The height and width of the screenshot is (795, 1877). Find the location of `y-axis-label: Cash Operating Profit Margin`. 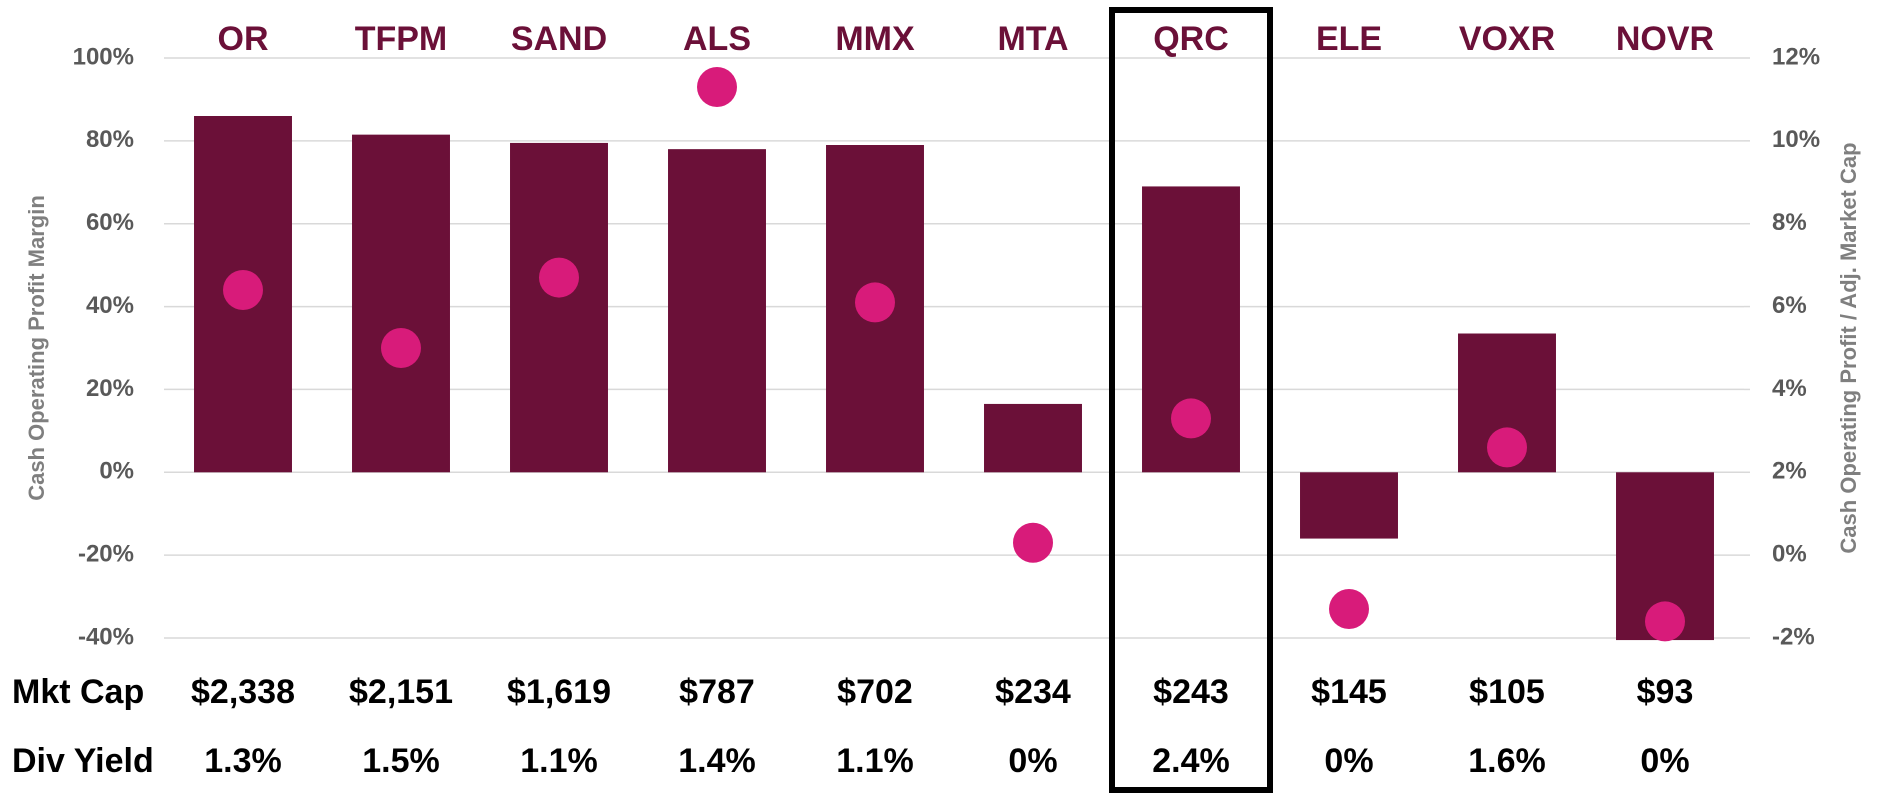

y-axis-label: Cash Operating Profit Margin is located at coordinates (36, 348).